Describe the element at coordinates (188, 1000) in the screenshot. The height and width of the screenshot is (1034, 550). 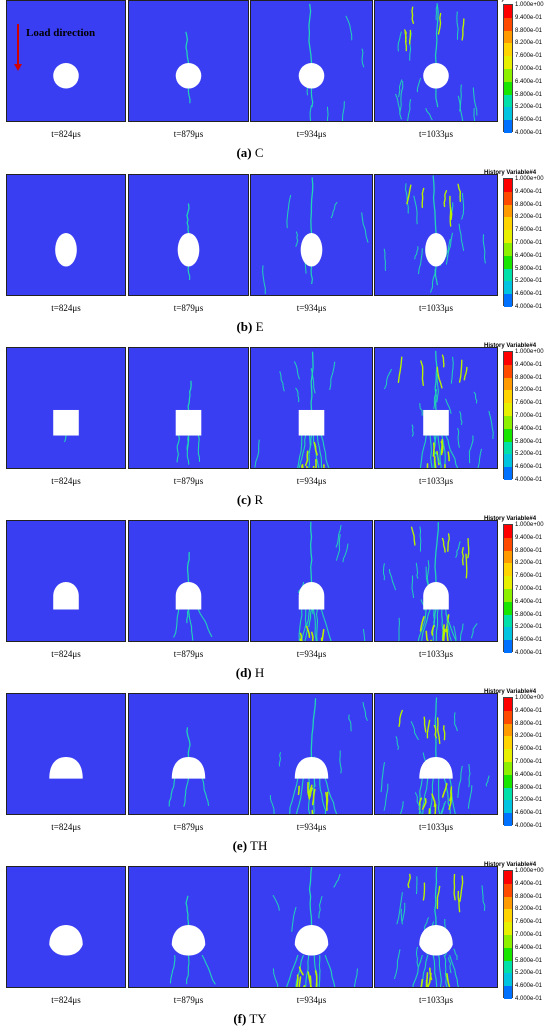
I see `time-label: t=879μs` at that location.